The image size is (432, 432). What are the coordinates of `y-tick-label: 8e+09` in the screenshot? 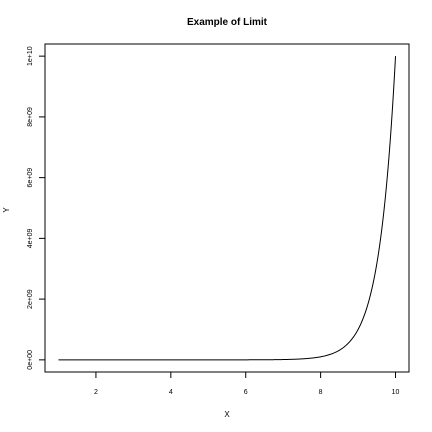 It's located at (30, 117).